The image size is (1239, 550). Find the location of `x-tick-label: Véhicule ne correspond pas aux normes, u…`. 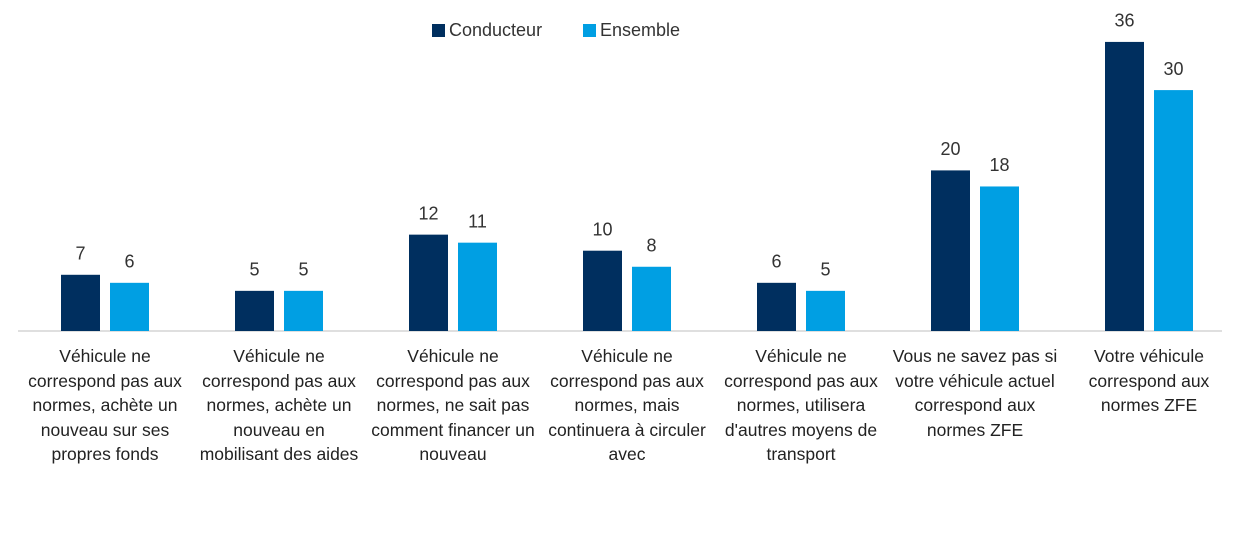

x-tick-label: Véhicule ne correspond pas aux normes, u… is located at coordinates (801, 405).